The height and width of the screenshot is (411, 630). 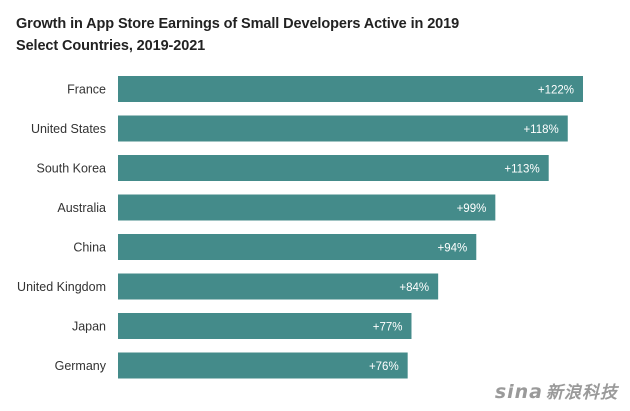 I want to click on bar-japan, so click(x=265, y=326).